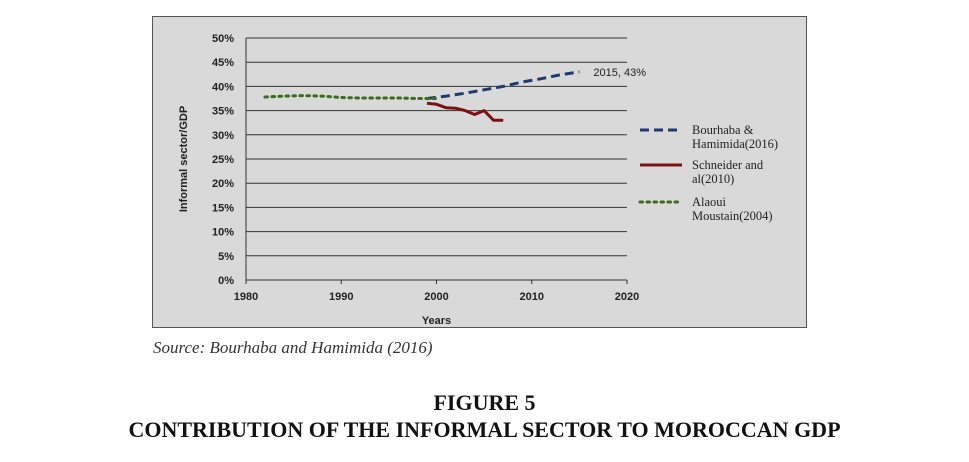  I want to click on y-tick-label: 0%, so click(226, 281).